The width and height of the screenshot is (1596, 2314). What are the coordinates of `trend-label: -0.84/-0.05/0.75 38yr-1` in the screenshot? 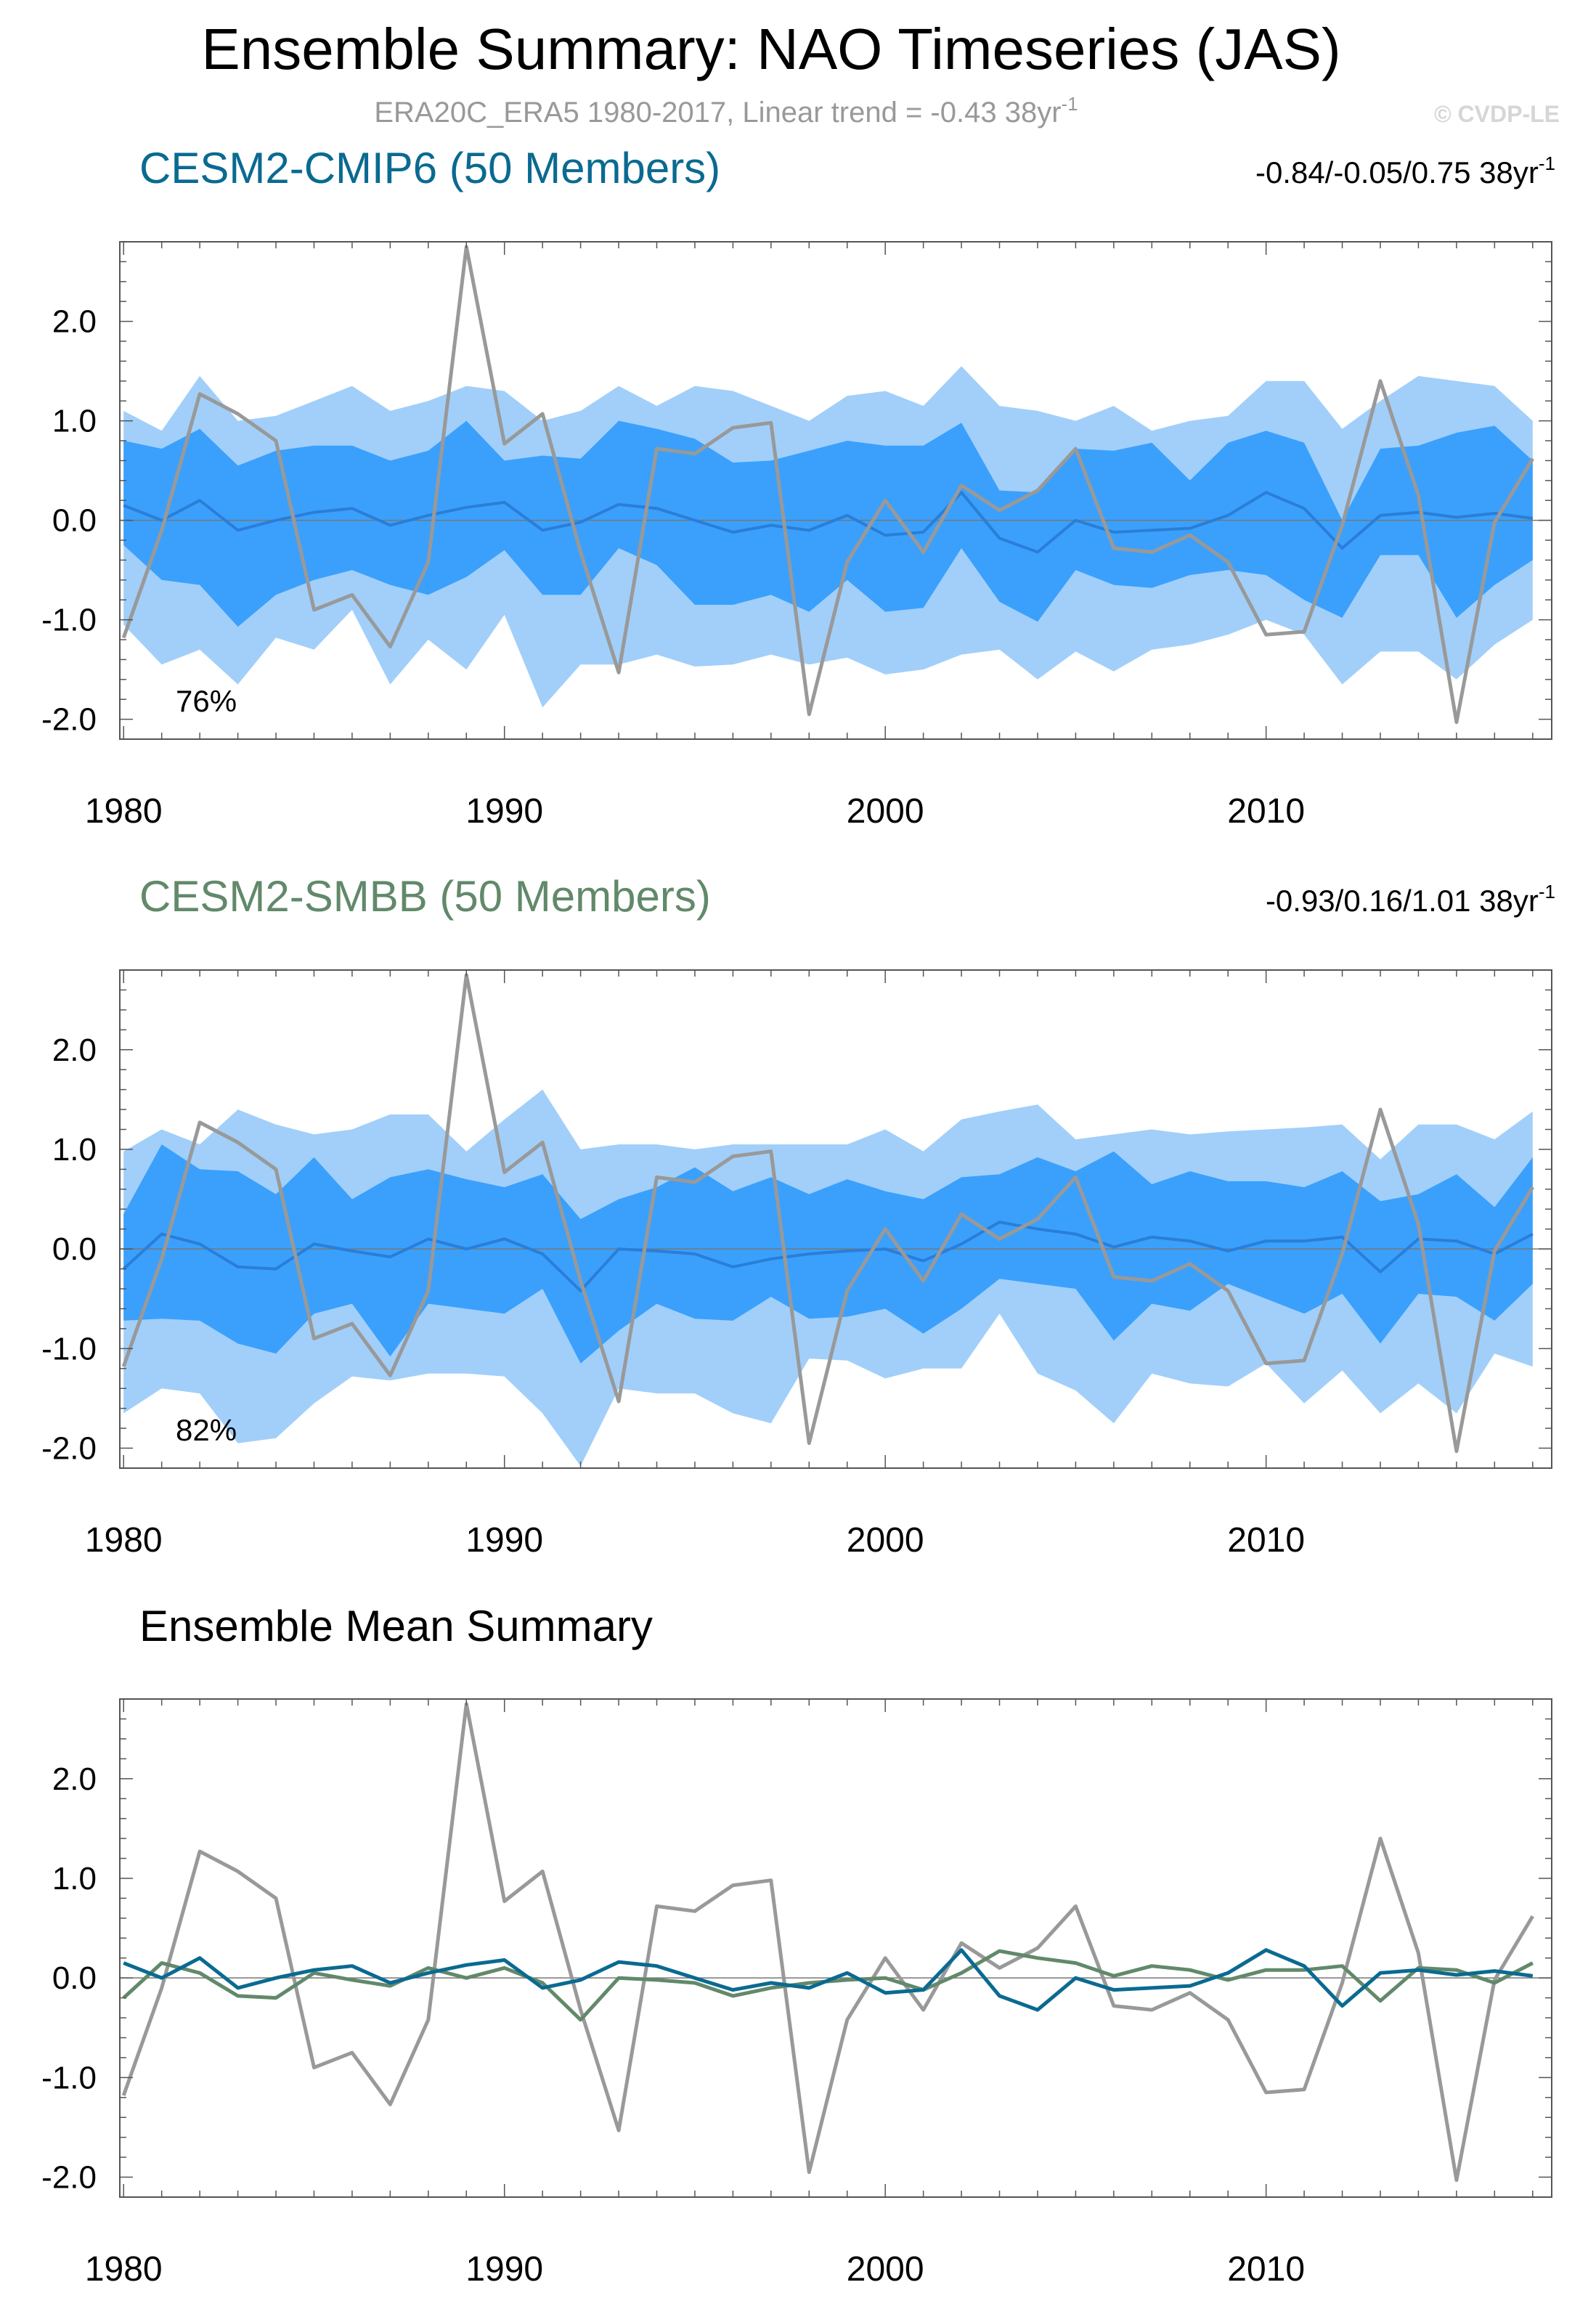 It's located at (1405, 171).